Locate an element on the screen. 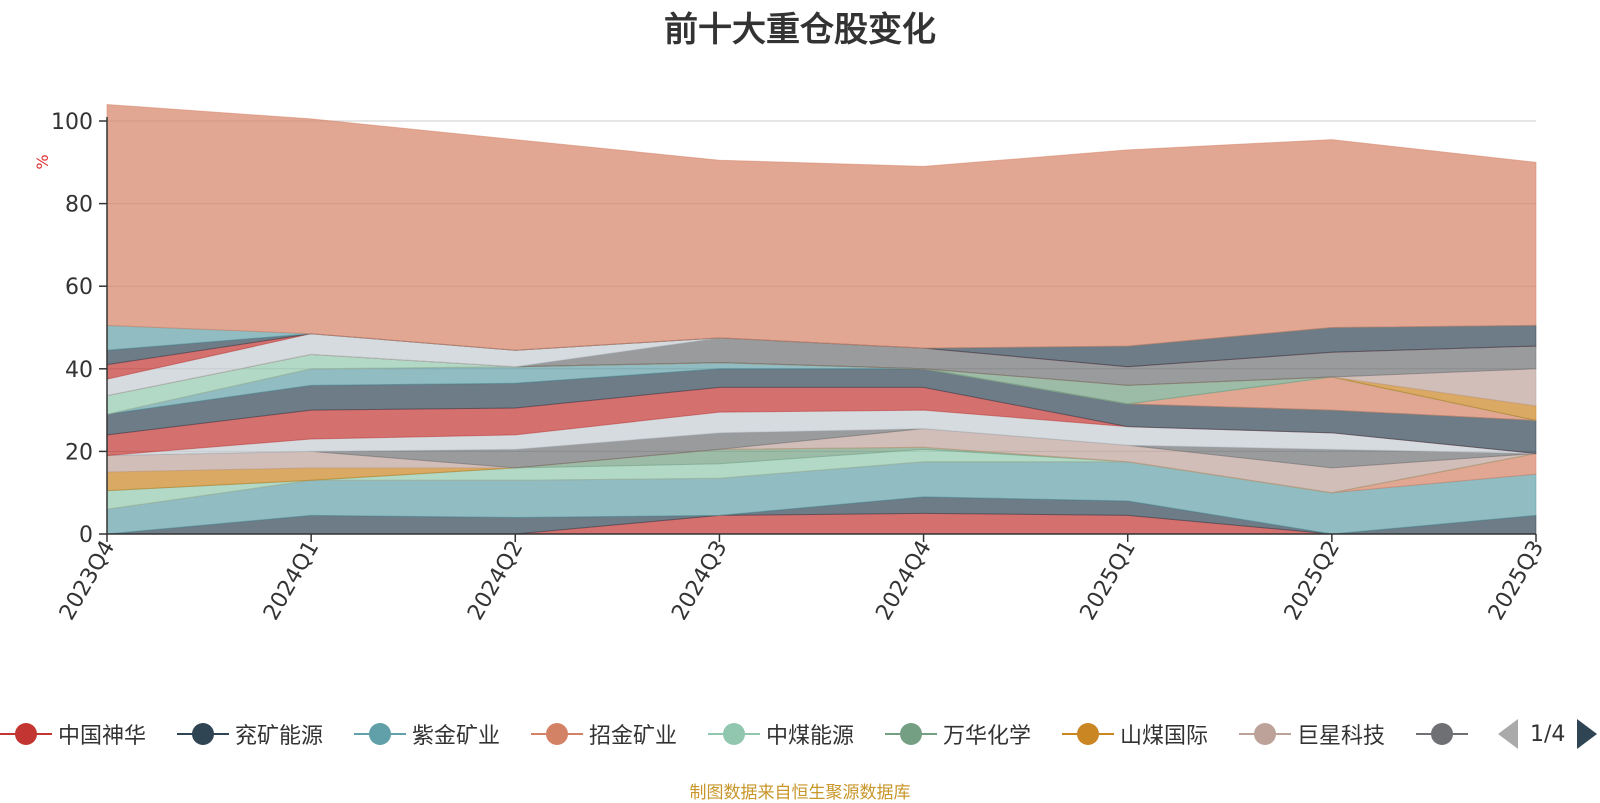  legend-item: 招金矿业 is located at coordinates (604, 734).